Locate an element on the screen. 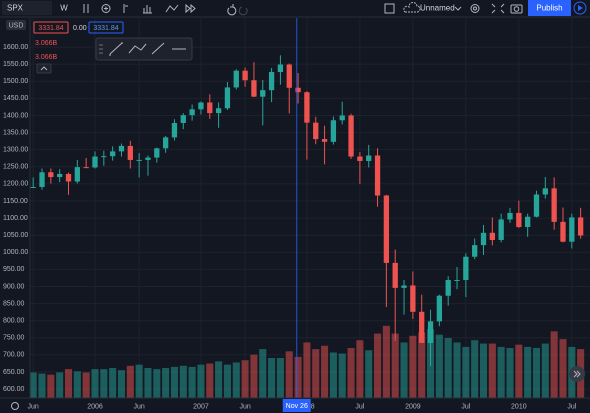 Image resolution: width=590 pixels, height=413 pixels. path-tool is located at coordinates (137, 48).